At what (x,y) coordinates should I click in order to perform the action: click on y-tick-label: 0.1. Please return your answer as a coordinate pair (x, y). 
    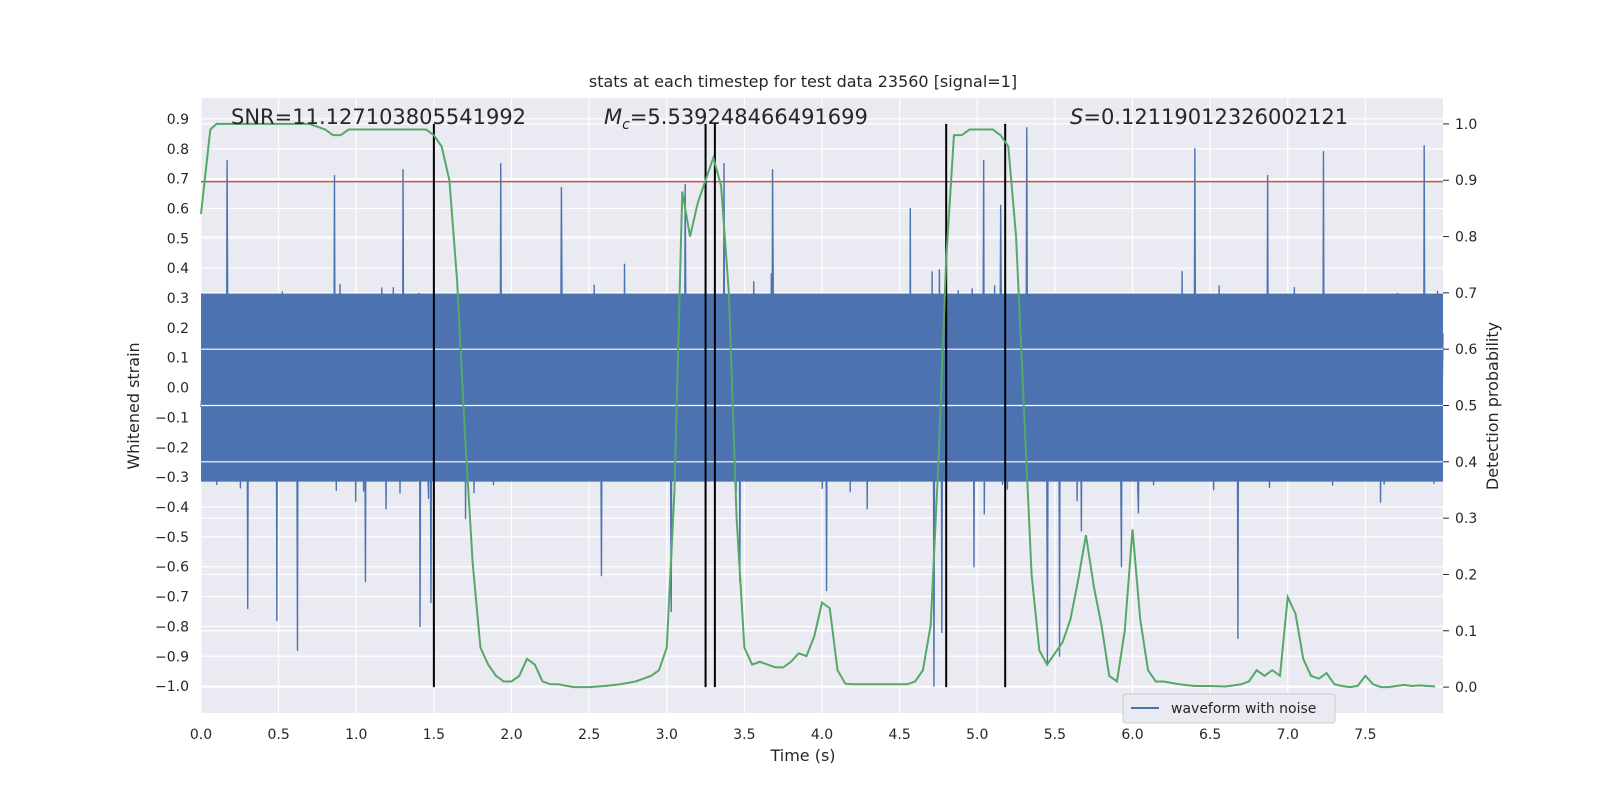
    Looking at the image, I should click on (178, 359).